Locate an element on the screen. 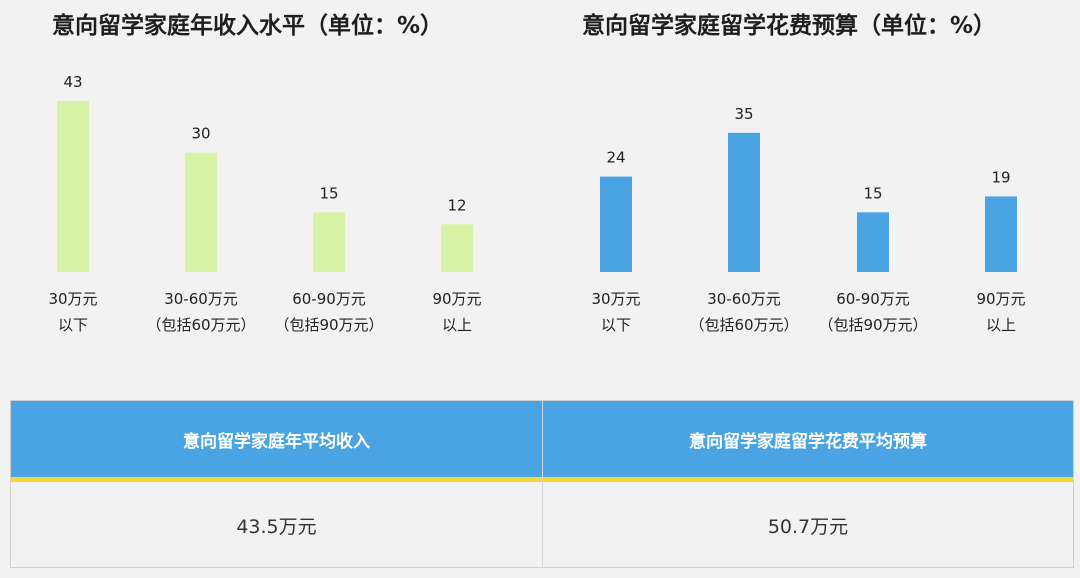 The image size is (1080, 578). budget-category-label-4-line-2: 以上 is located at coordinates (1001, 325).